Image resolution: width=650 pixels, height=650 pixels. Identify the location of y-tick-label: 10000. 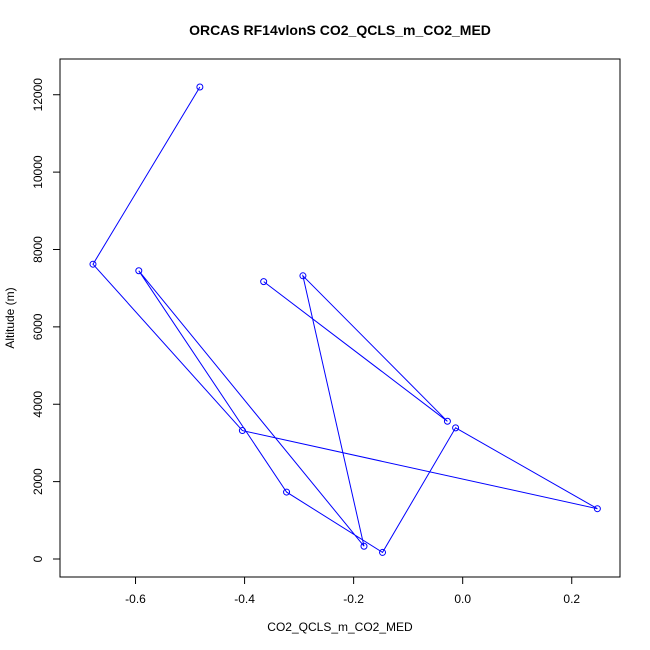
(38, 172).